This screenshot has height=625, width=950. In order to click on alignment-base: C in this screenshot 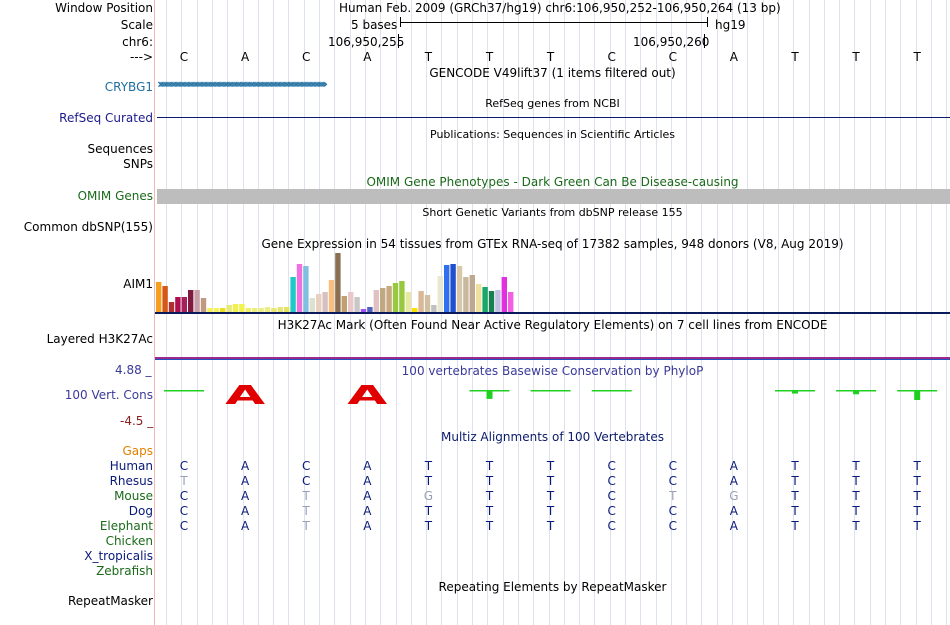, I will do `click(611, 481)`.